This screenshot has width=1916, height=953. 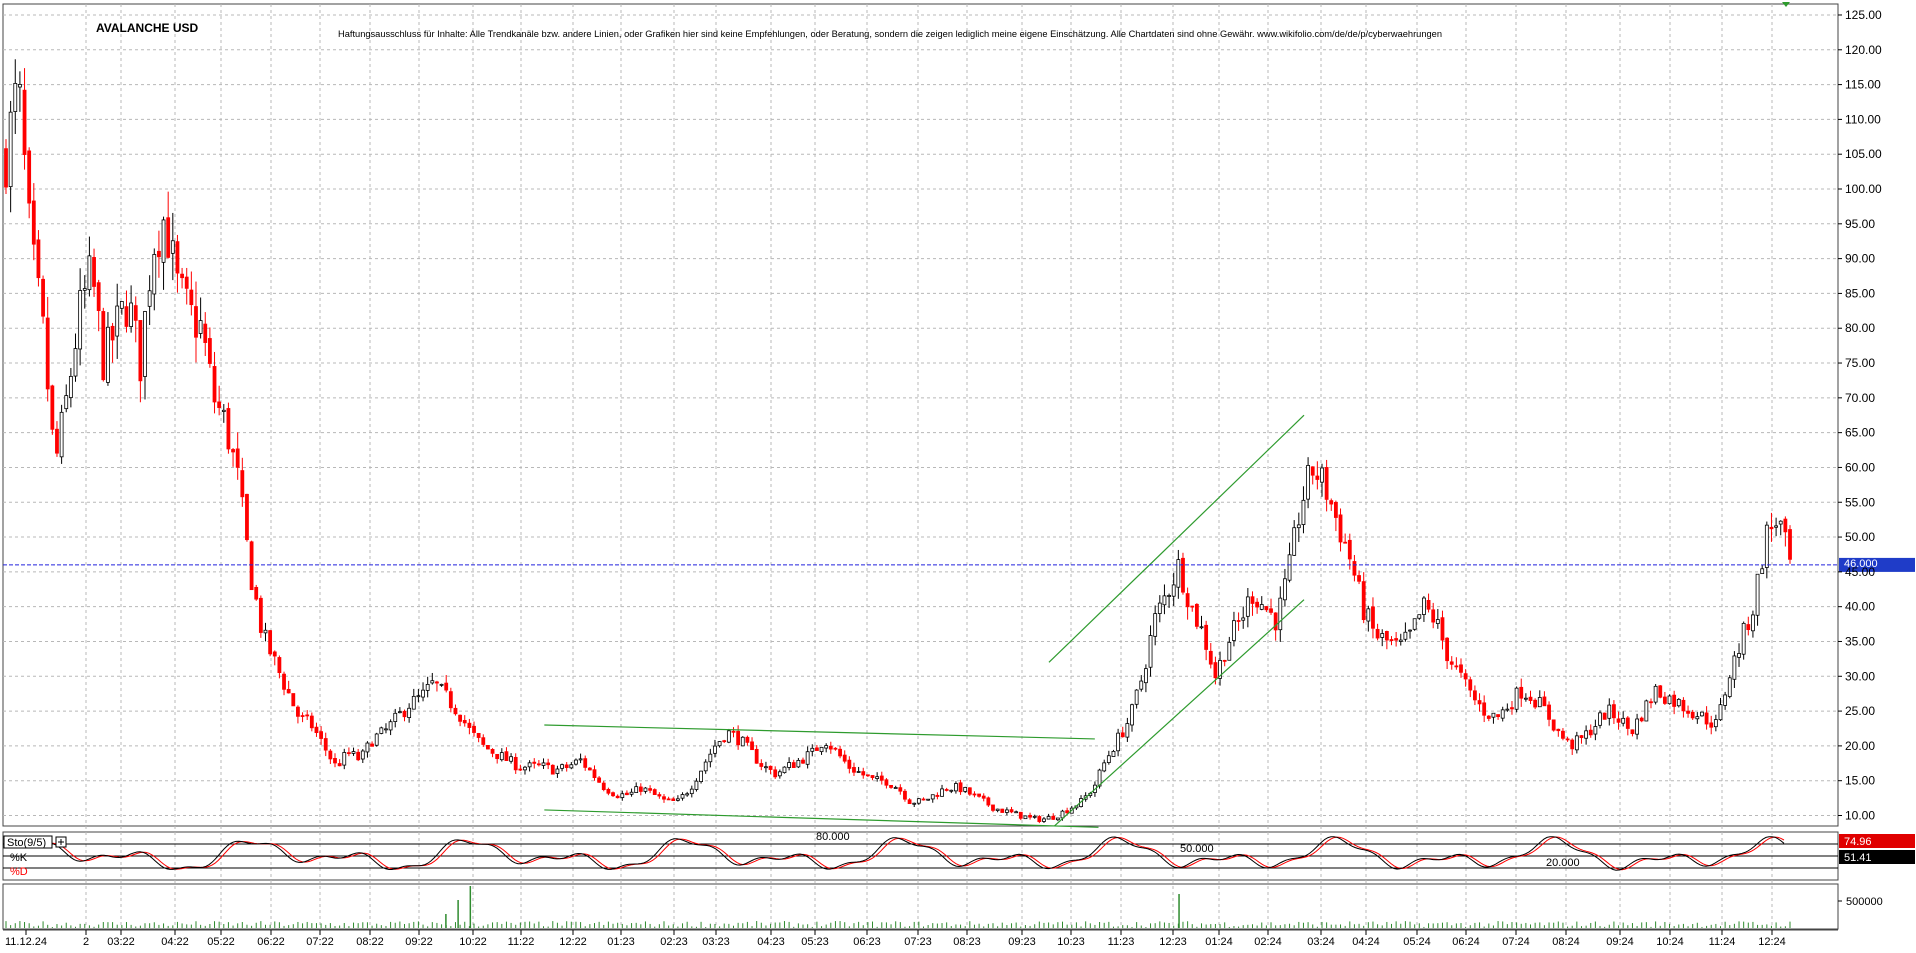 What do you see at coordinates (1173, 942) in the screenshot?
I see `x-tick-label: 12:23` at bounding box center [1173, 942].